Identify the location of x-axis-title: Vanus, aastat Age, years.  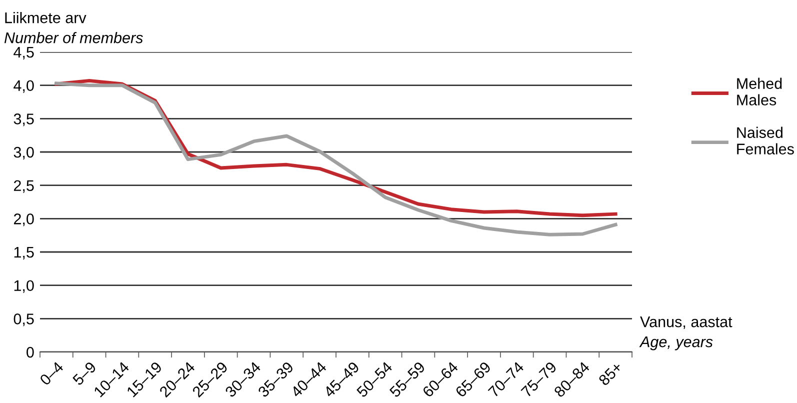
(685, 333).